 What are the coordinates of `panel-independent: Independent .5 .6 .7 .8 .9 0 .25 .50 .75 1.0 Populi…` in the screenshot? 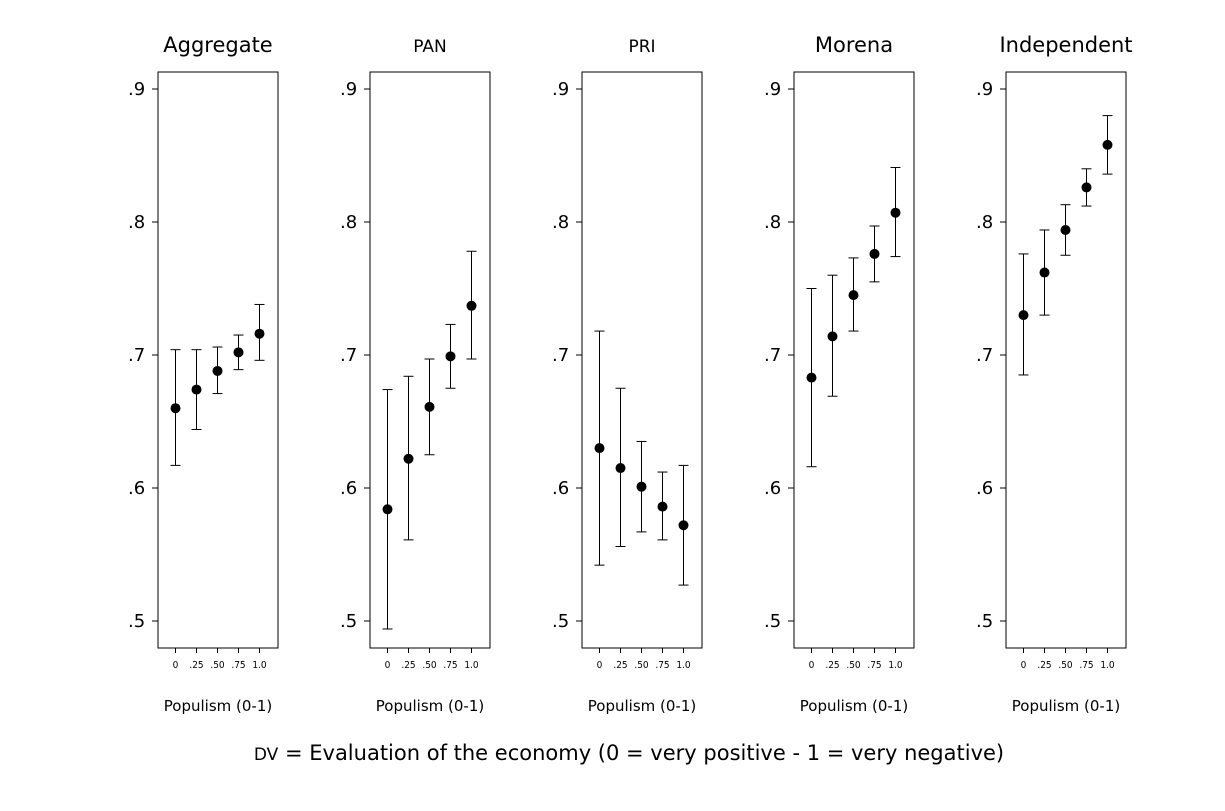 It's located at (1054, 374).